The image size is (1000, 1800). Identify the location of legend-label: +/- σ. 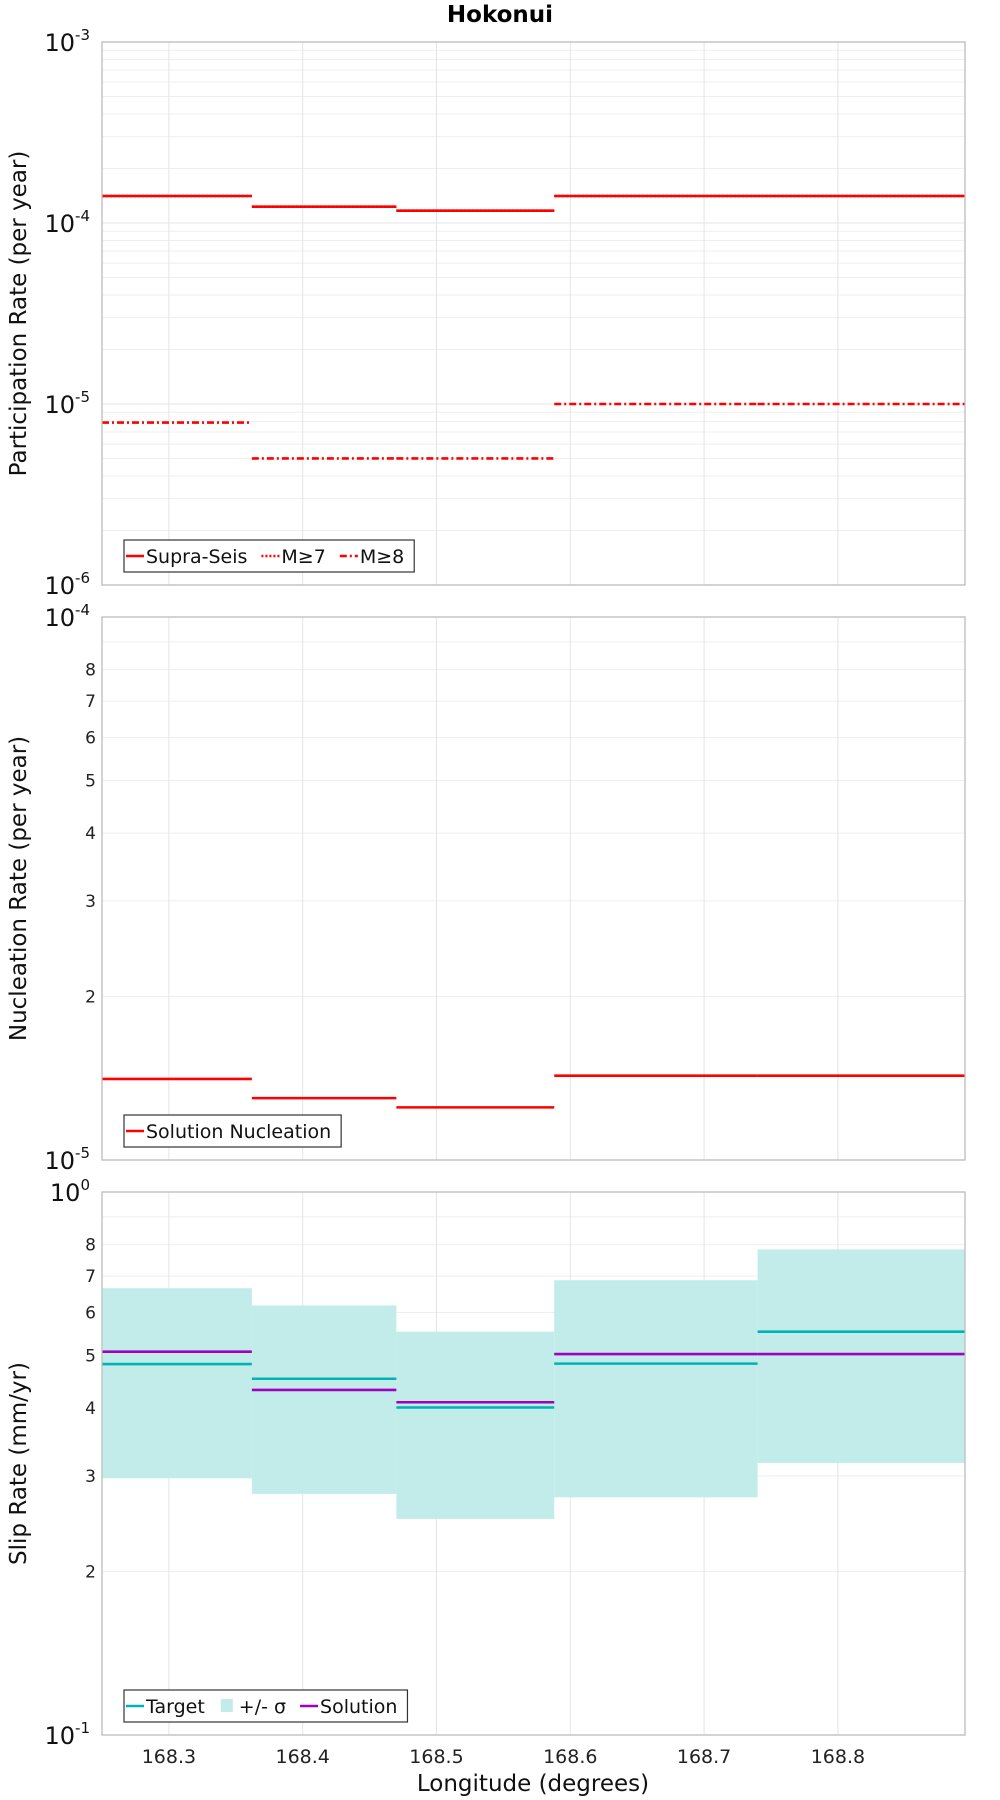
(262, 1707).